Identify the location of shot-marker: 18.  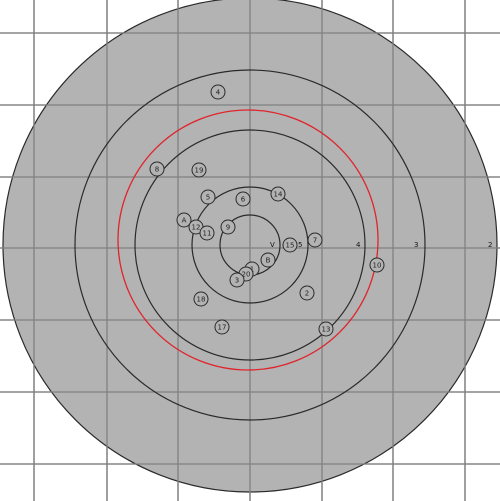
(201, 299).